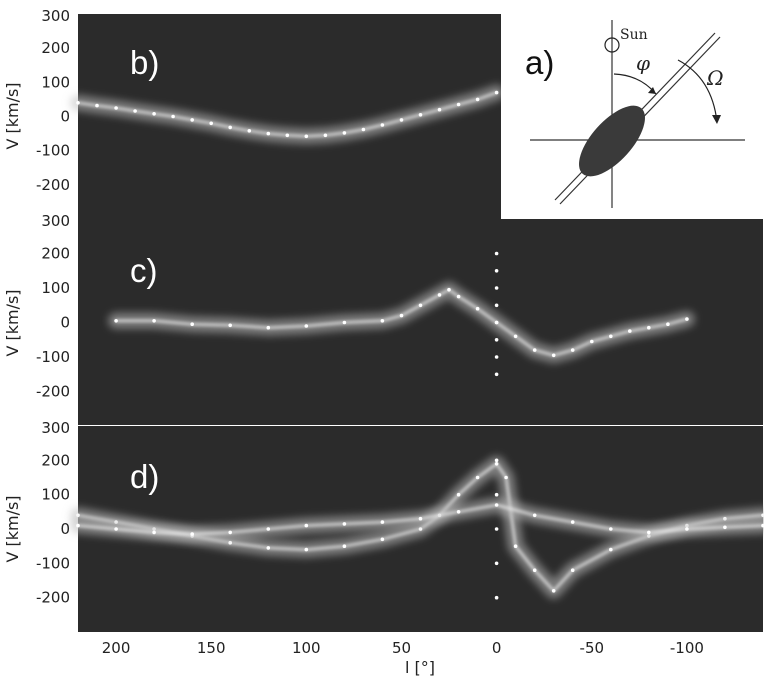 This screenshot has height=679, width=764. Describe the element at coordinates (12, 322) in the screenshot. I see `panel-c-y-axis-label: V [km/s]` at that location.